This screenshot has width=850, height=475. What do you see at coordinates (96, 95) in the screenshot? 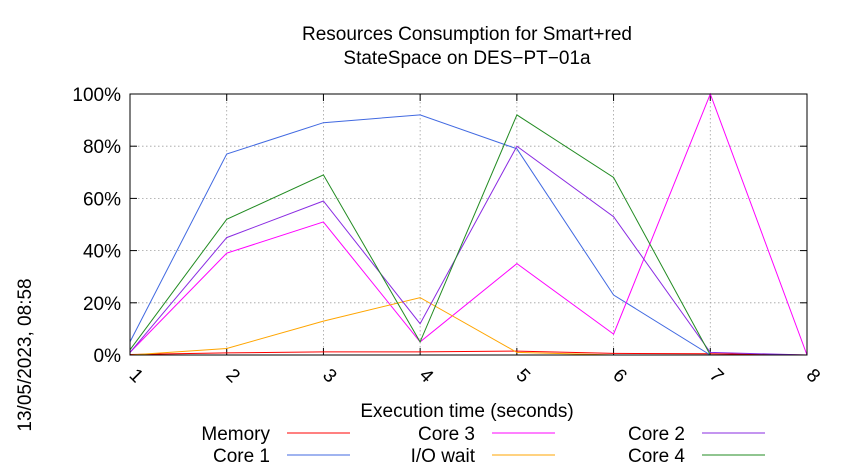
I see `y-tick-label: 100%` at bounding box center [96, 95].